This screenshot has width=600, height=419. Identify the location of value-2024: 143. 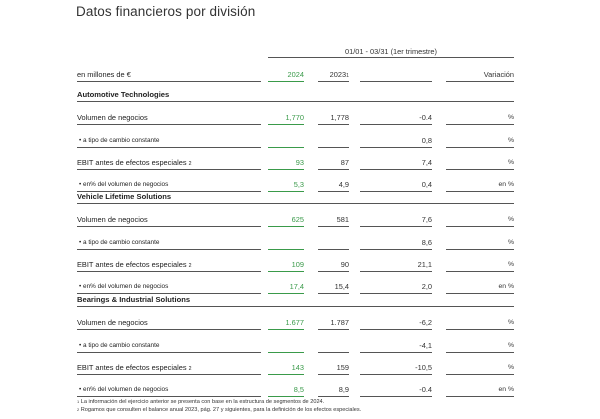
(297, 367).